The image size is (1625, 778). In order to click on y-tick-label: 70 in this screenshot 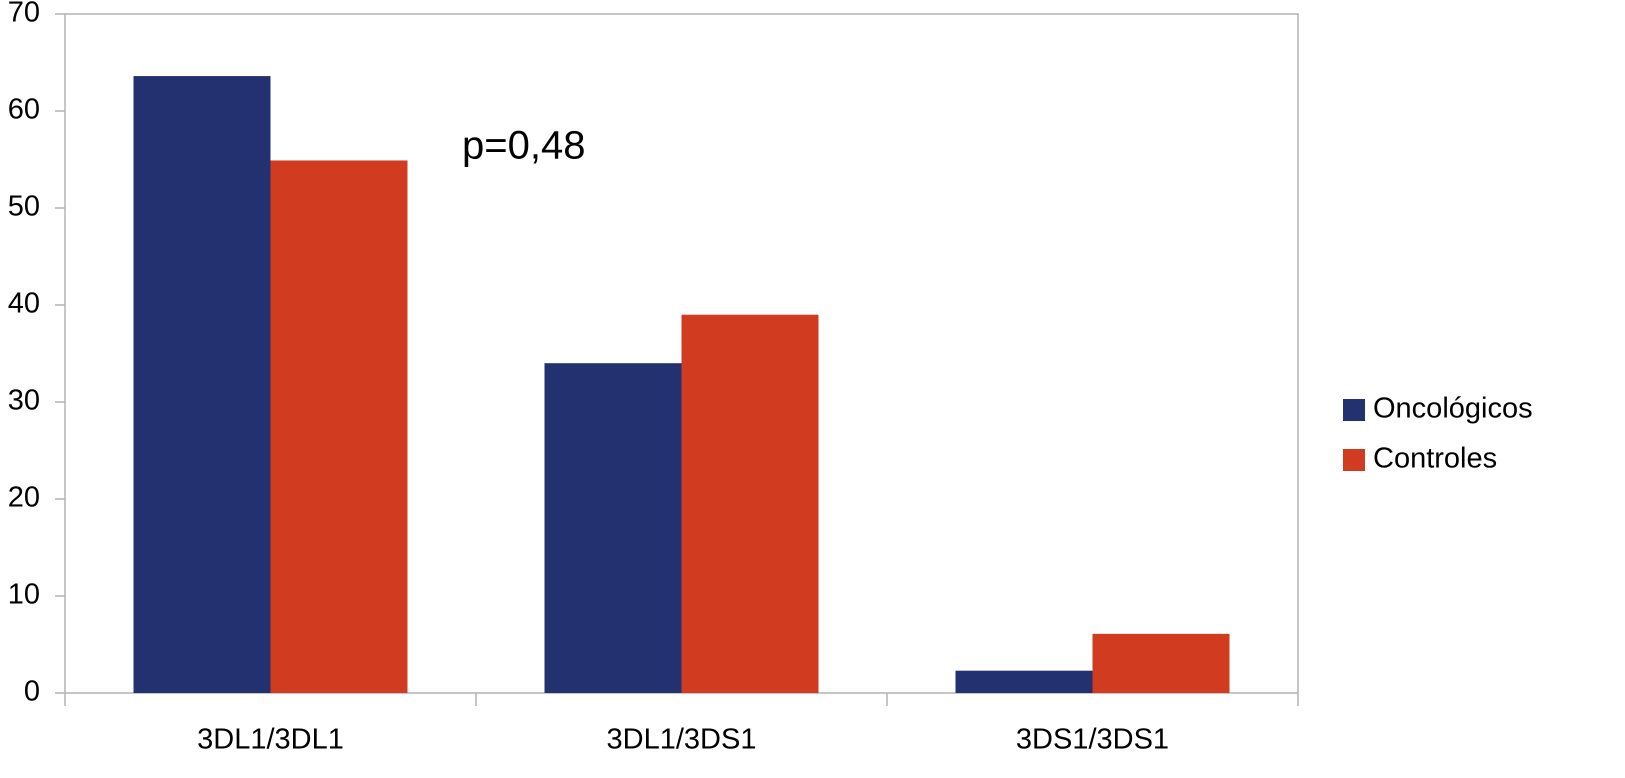, I will do `click(24, 14)`.